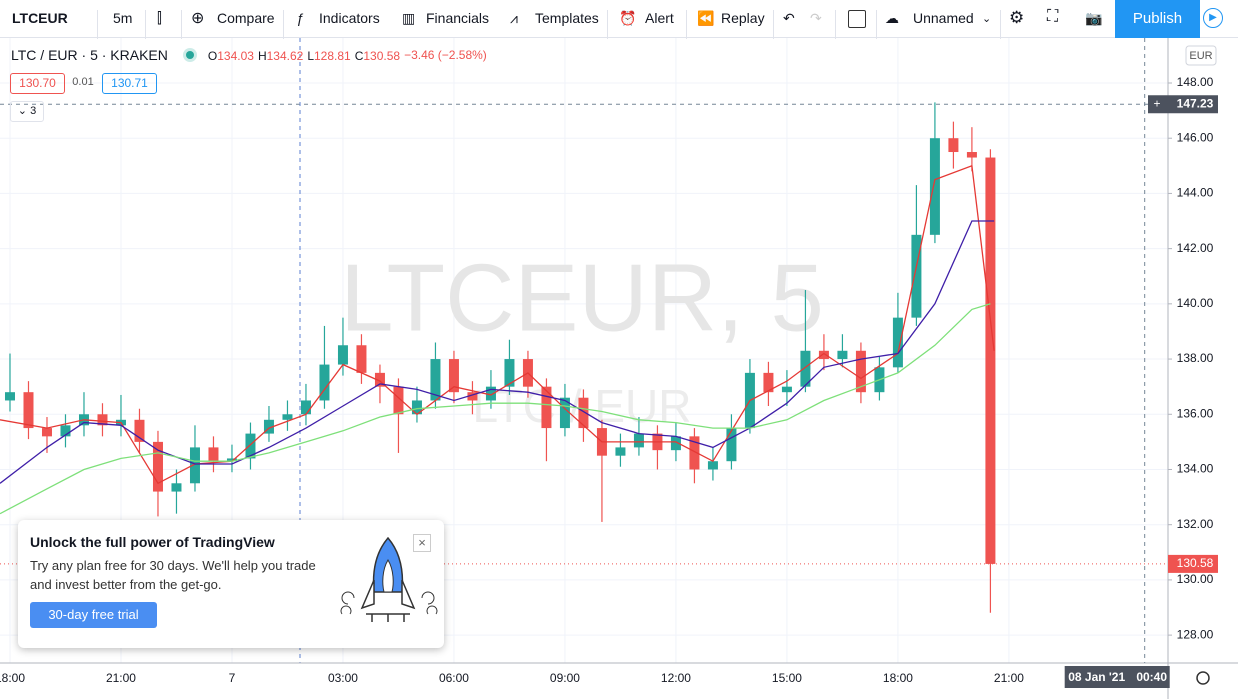 The width and height of the screenshot is (1238, 699). What do you see at coordinates (1195, 634) in the screenshot?
I see `y-tick-label: 128.00` at bounding box center [1195, 634].